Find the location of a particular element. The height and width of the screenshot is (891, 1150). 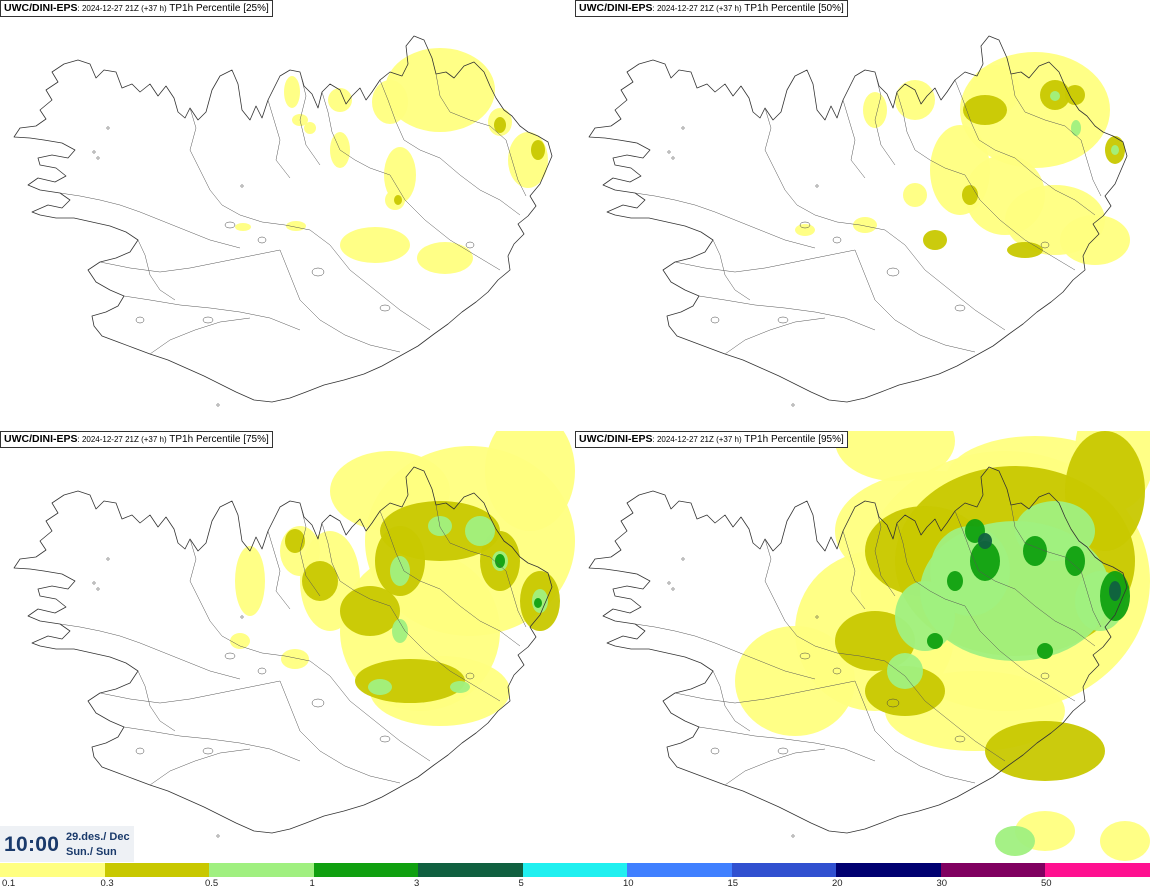

legend-tick-label: 0.1 is located at coordinates (9, 883).